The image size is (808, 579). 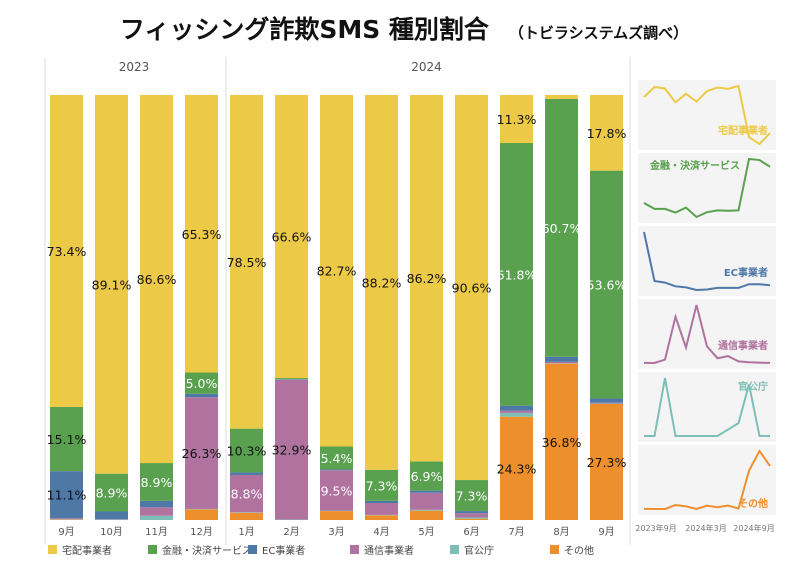 I want to click on data-label: 6.9%, so click(x=427, y=476).